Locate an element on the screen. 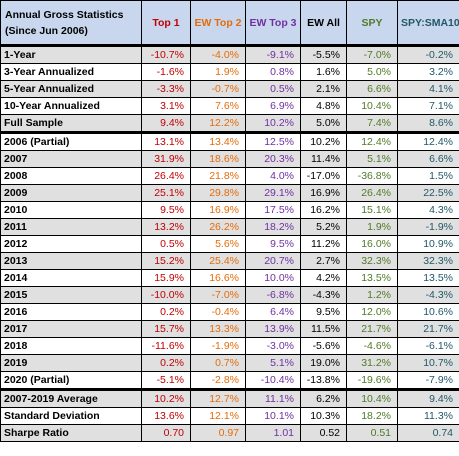 This screenshot has height=456, width=459. value-cell: 12.7% is located at coordinates (218, 398).